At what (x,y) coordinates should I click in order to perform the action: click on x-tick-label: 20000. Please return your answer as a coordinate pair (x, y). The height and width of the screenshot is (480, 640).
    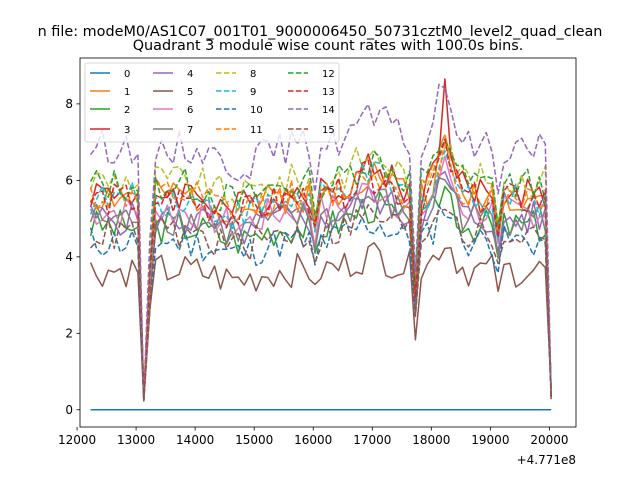
    Looking at the image, I should click on (549, 440).